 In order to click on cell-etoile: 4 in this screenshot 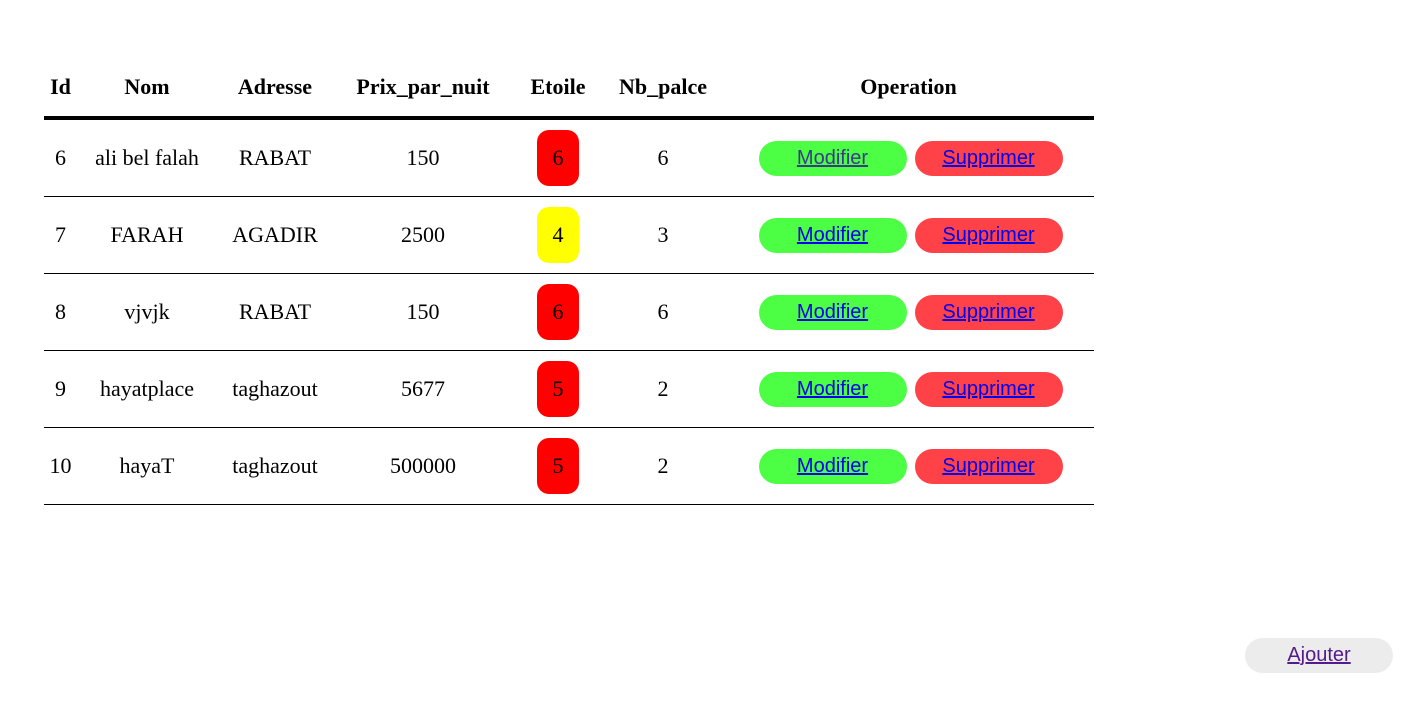, I will do `click(558, 235)`.